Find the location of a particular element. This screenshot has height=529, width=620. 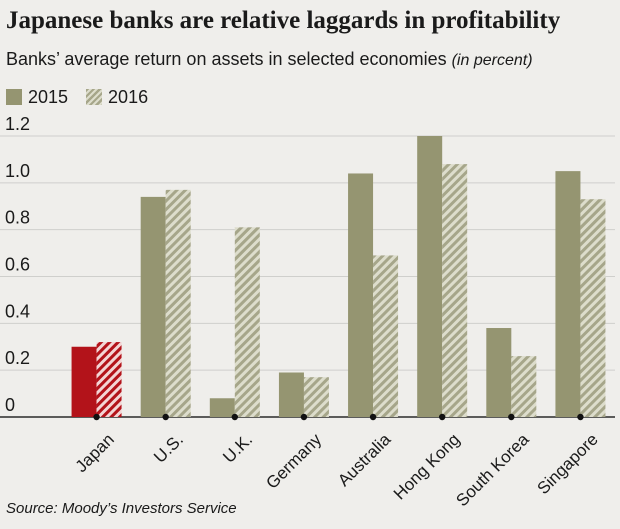

y-tick-label: 0 is located at coordinates (10, 405).